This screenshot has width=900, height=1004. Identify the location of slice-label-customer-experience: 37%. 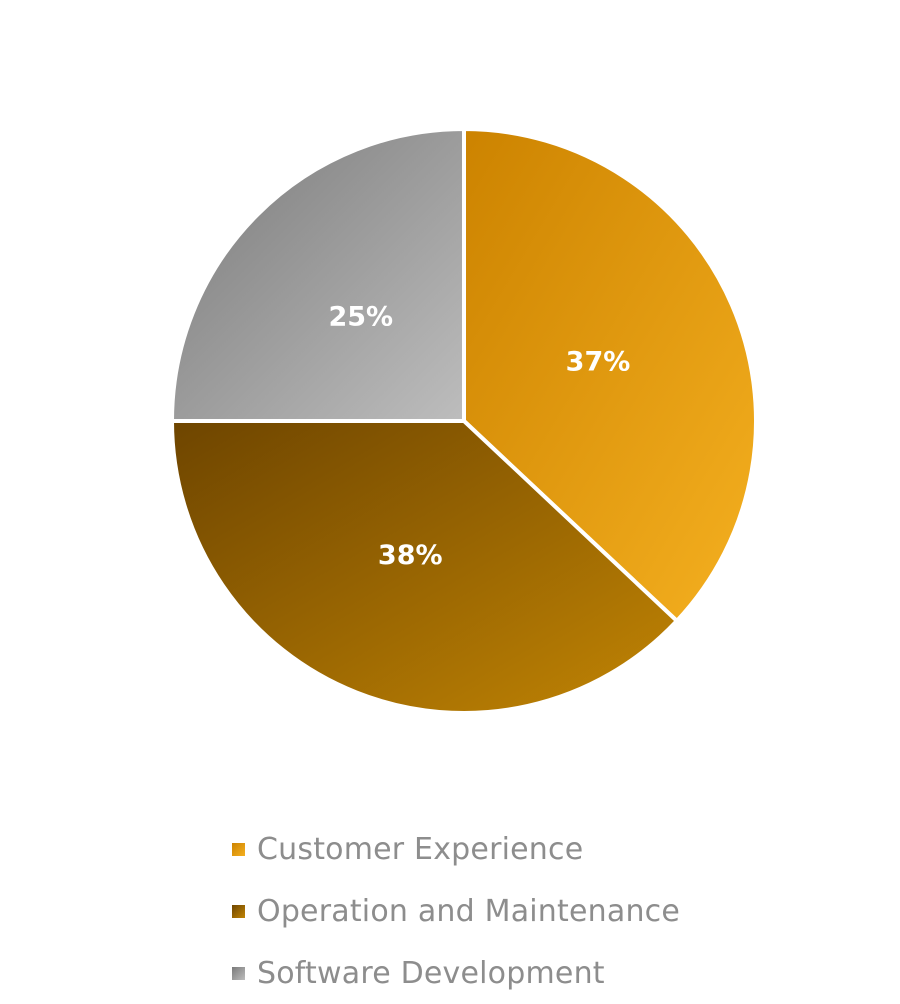
(598, 362).